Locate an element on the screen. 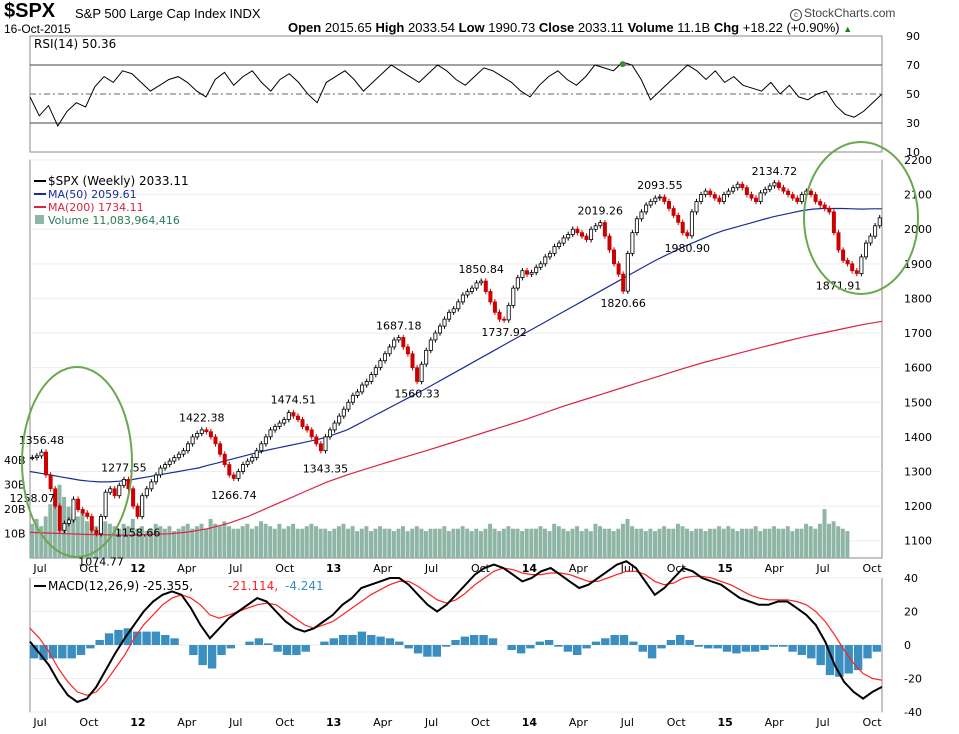  price-annotation-label: 1737.92 is located at coordinates (504, 332).